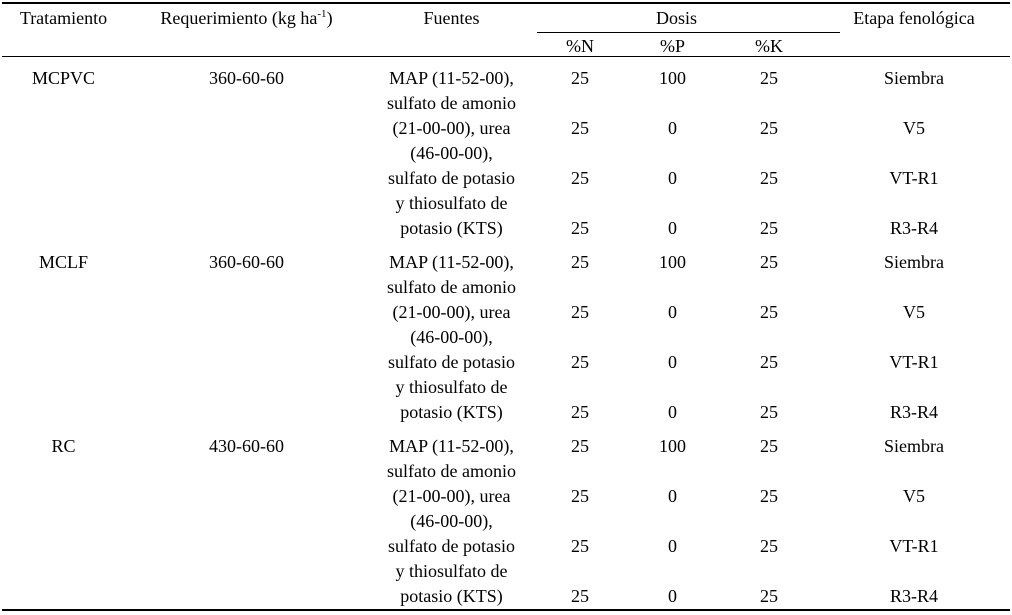 The image size is (1012, 615). What do you see at coordinates (769, 46) in the screenshot?
I see `header-pct-k: %K` at bounding box center [769, 46].